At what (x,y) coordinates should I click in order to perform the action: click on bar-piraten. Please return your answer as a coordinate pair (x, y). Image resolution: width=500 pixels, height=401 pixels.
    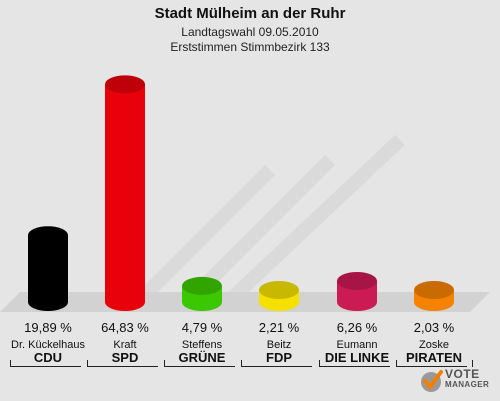
    Looking at the image, I should click on (434, 296).